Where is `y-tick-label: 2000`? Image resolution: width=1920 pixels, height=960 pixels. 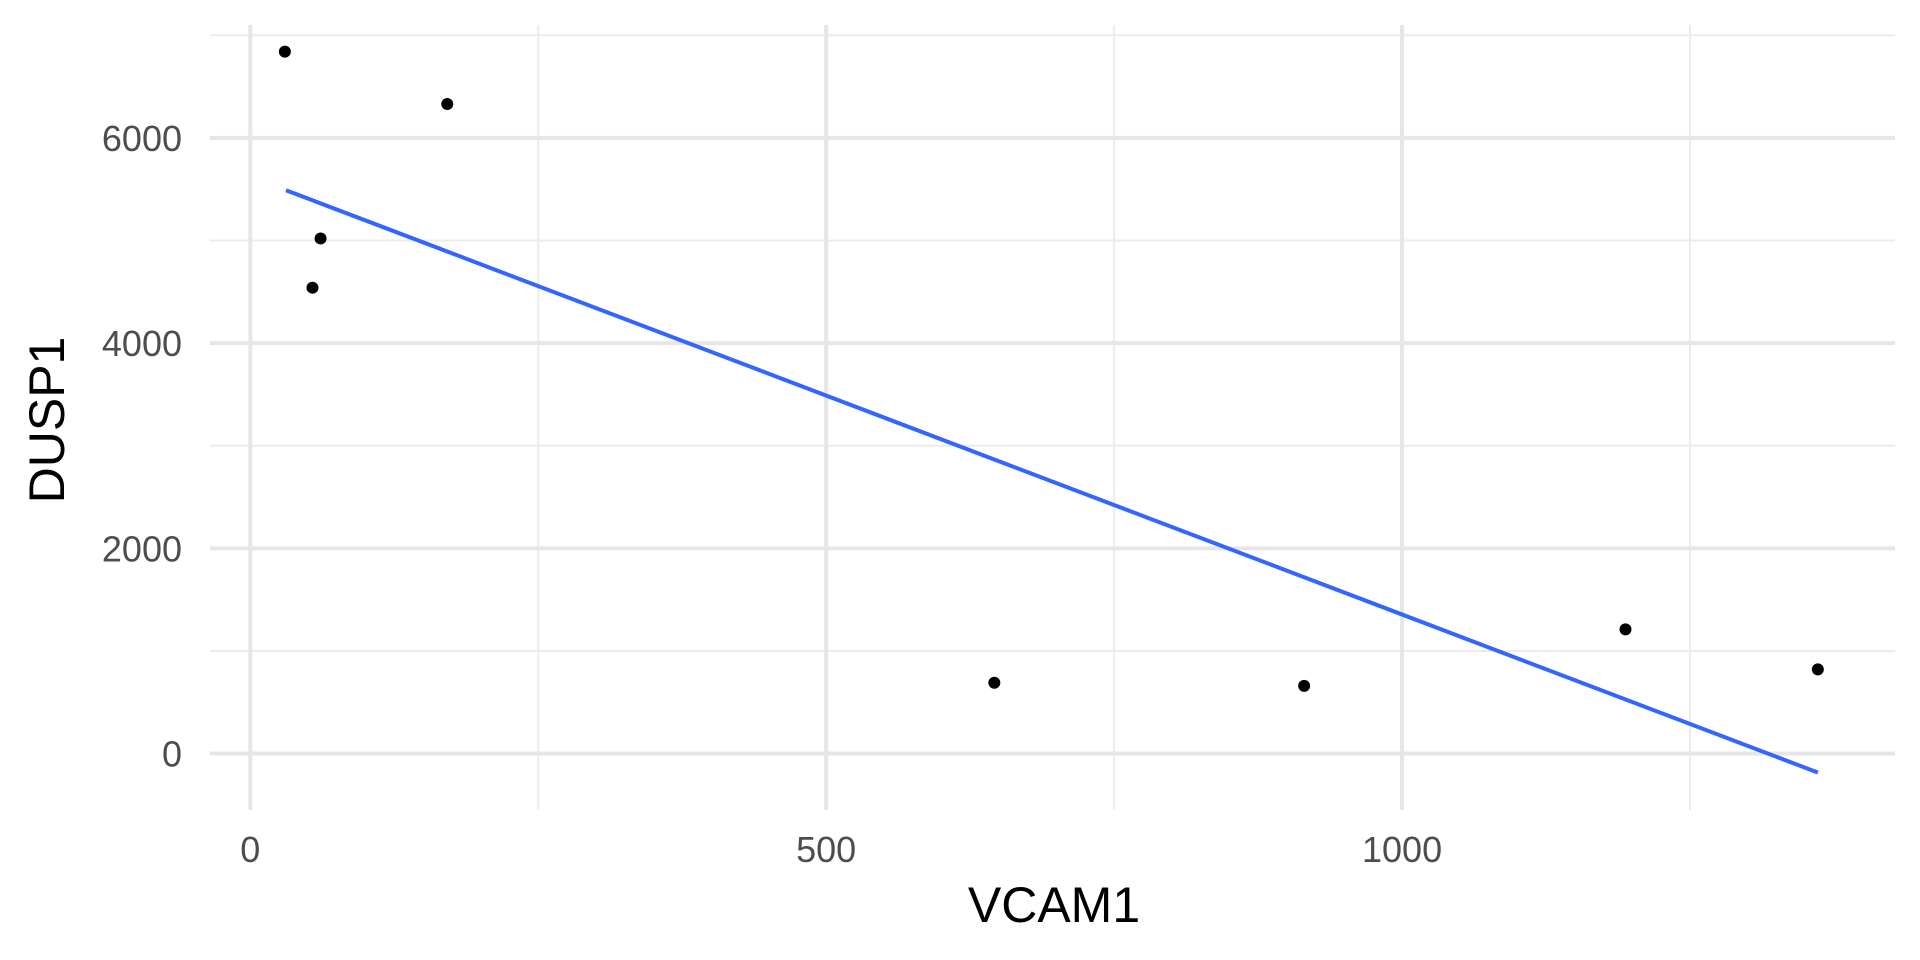 y-tick-label: 2000 is located at coordinates (142, 548).